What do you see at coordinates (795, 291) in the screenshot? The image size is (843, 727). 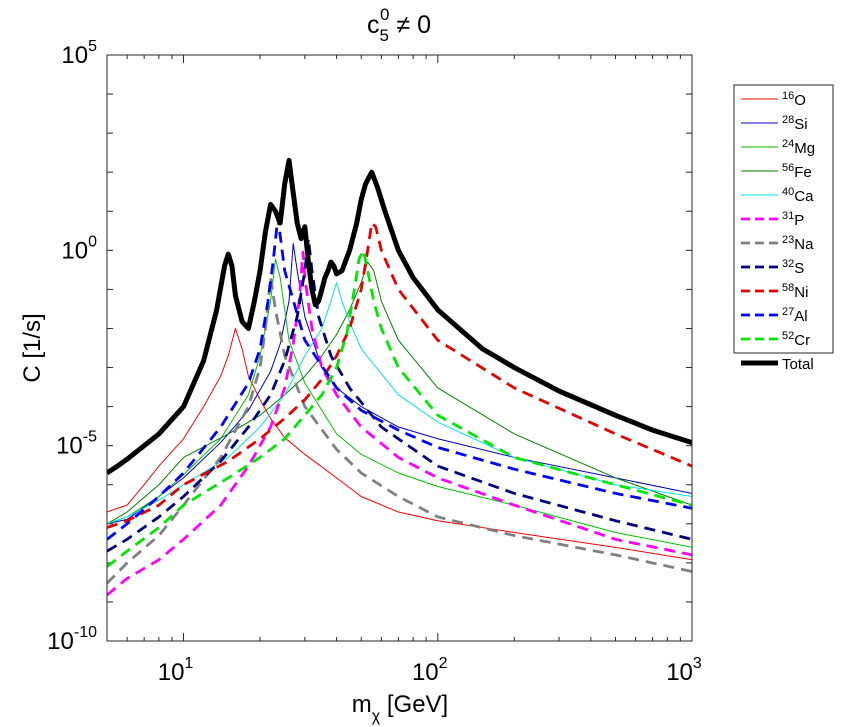 I see `legend-label-ni: 58Ni` at bounding box center [795, 291].